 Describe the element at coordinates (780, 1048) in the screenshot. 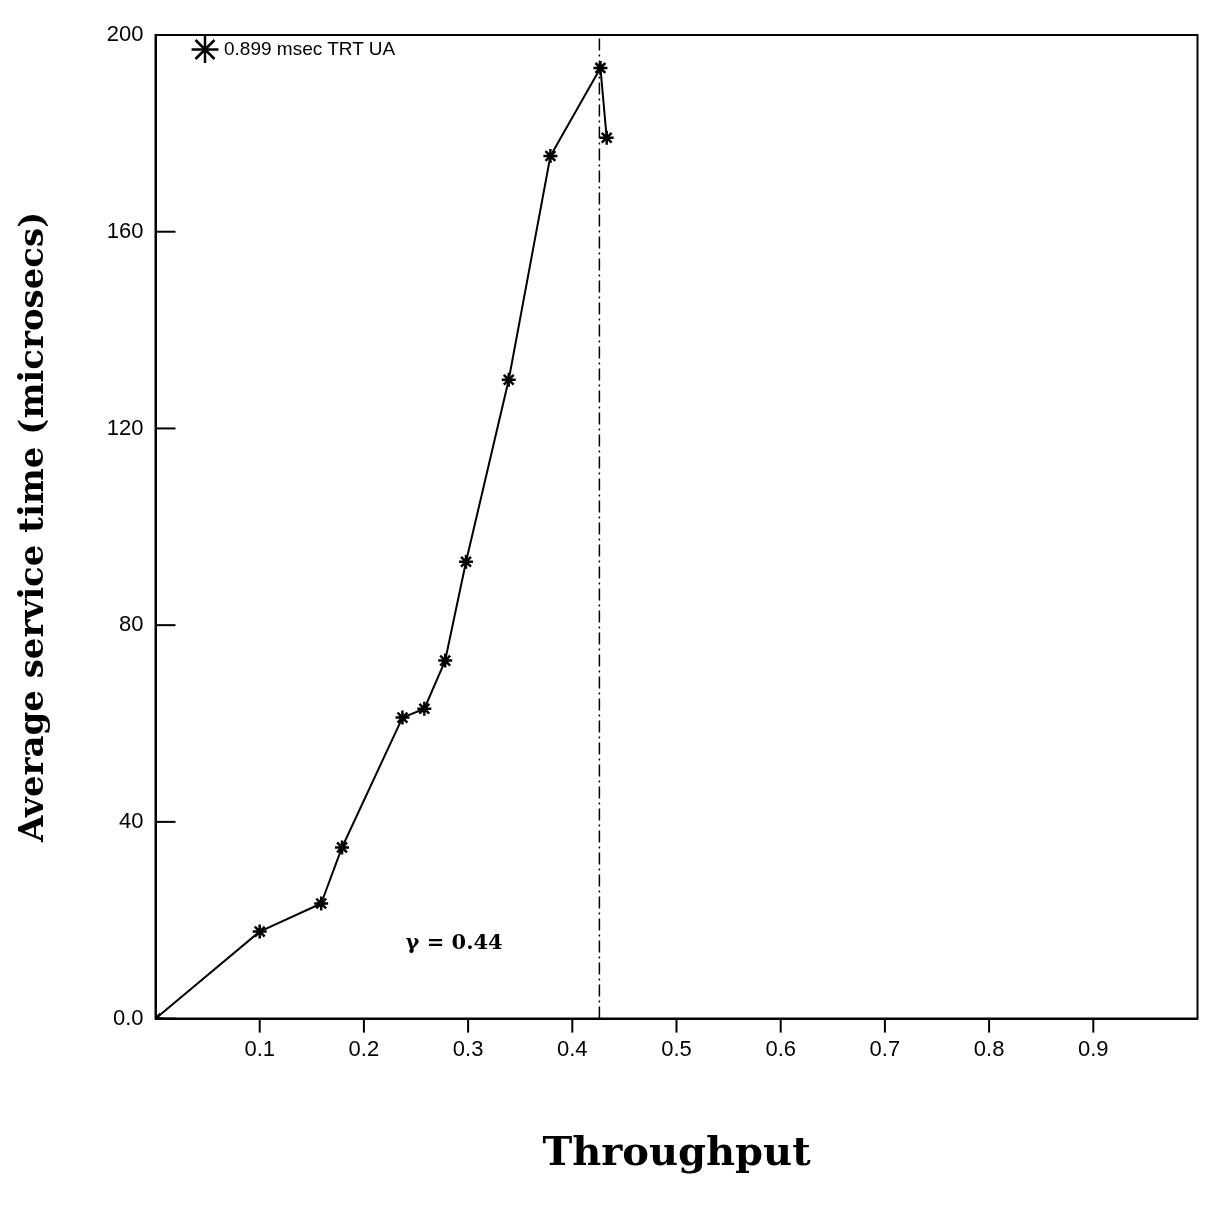

I see `x-tick-label: 0.6` at that location.